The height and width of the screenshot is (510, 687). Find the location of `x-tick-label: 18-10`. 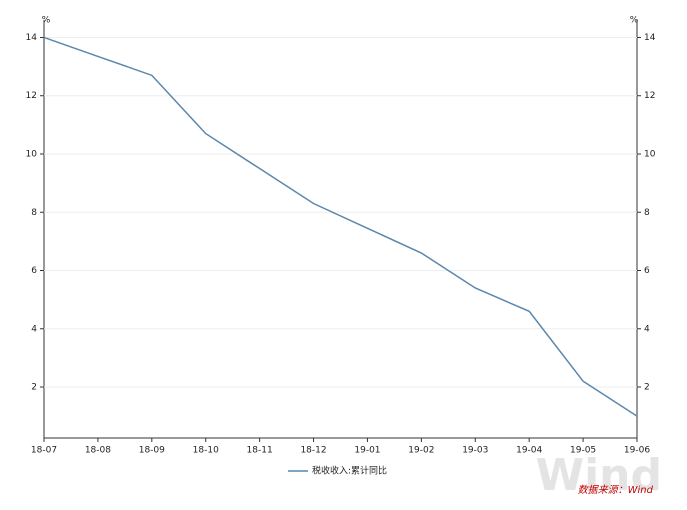

x-tick-label: 18-10 is located at coordinates (206, 451).